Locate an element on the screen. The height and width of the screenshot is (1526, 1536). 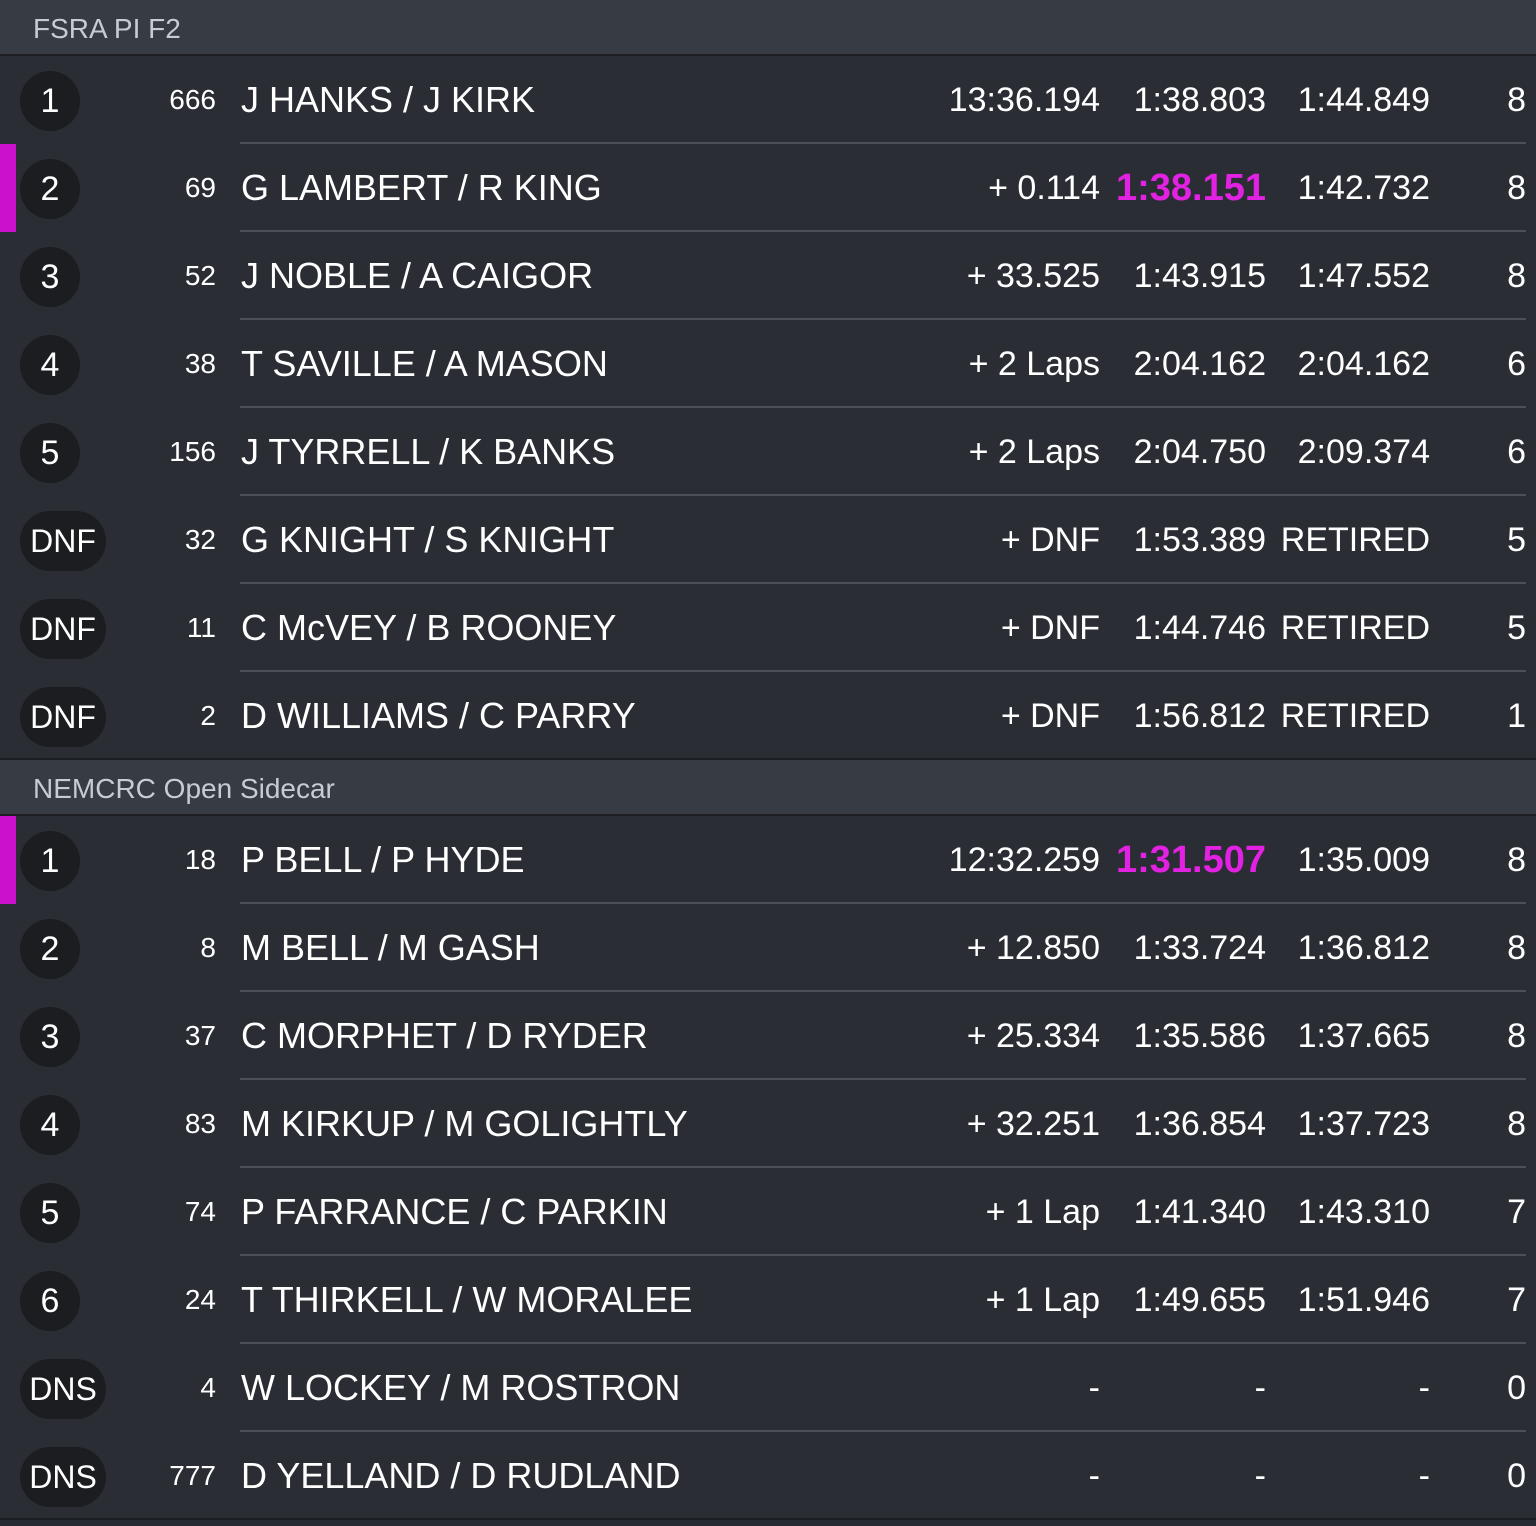
best-lap: 1:41.340 is located at coordinates (1199, 1212).